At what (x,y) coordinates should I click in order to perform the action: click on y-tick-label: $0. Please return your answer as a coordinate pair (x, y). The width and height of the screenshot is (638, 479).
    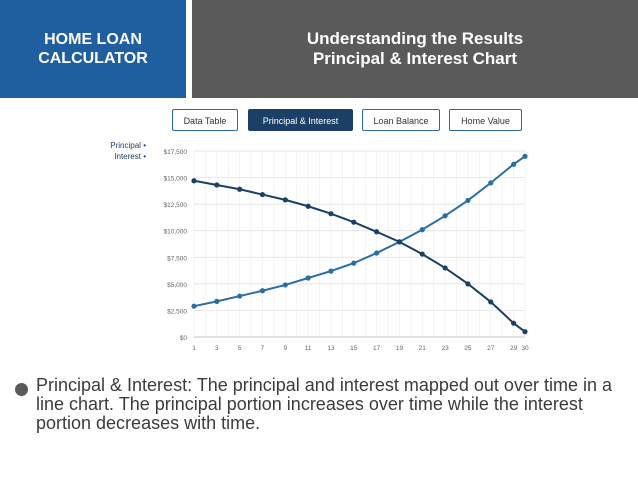
    Looking at the image, I should click on (184, 338).